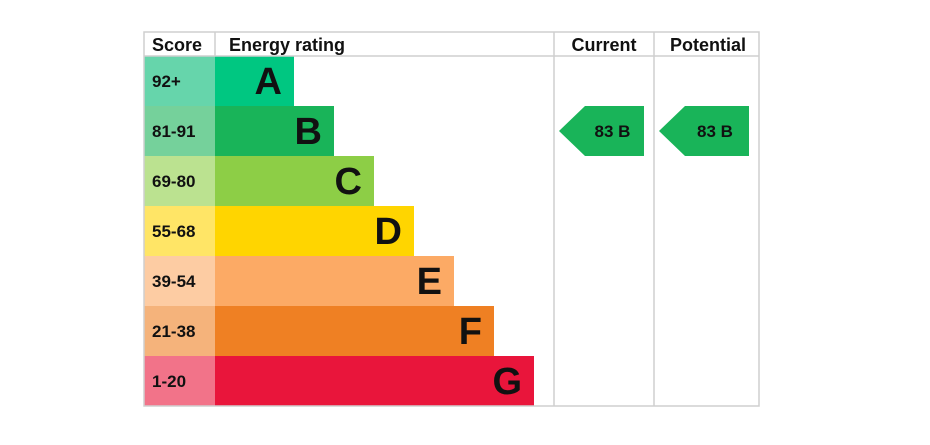 The width and height of the screenshot is (930, 445). I want to click on band-letter-d: D, so click(388, 232).